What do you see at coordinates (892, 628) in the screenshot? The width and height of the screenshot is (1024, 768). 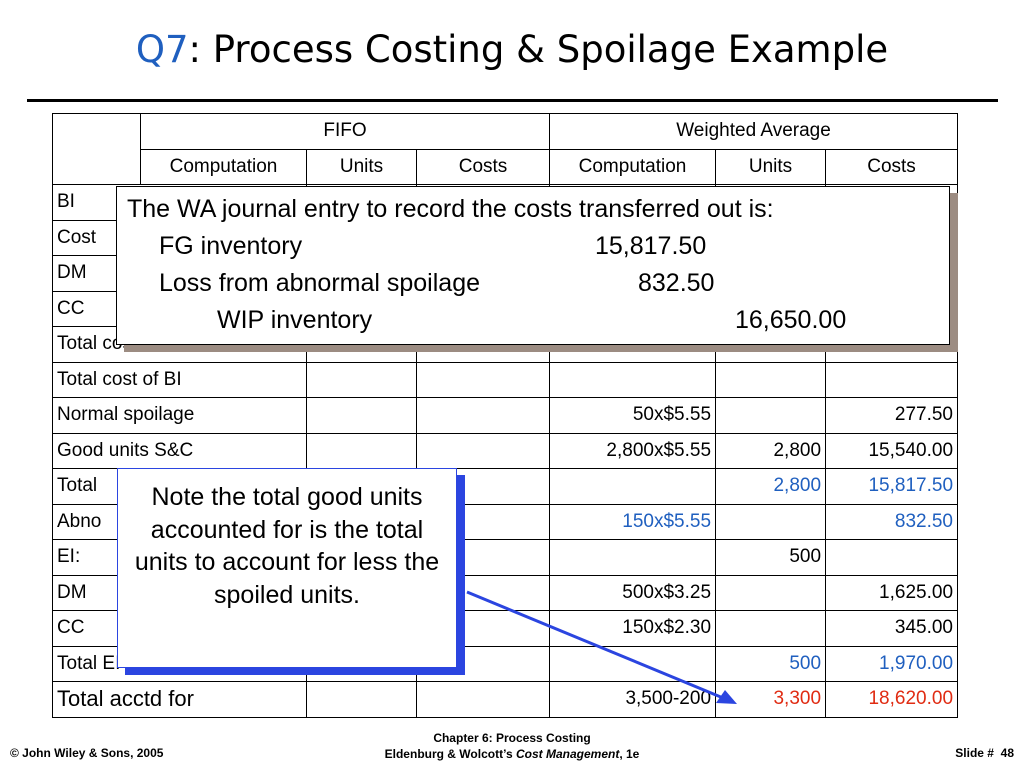 I see `wa-costs-cell: 345.00` at bounding box center [892, 628].